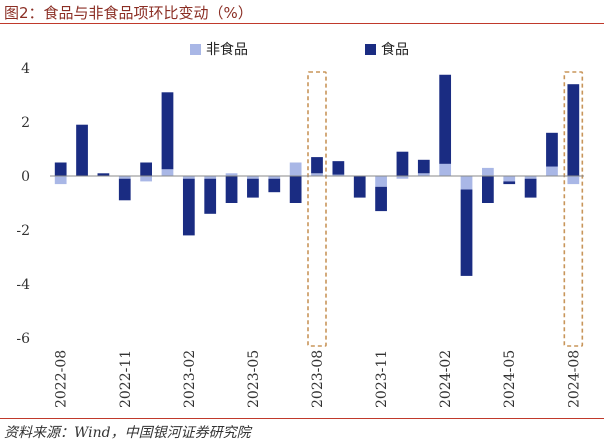 Image resolution: width=604 pixels, height=445 pixels. I want to click on x-tick-label: 2023-02, so click(190, 379).